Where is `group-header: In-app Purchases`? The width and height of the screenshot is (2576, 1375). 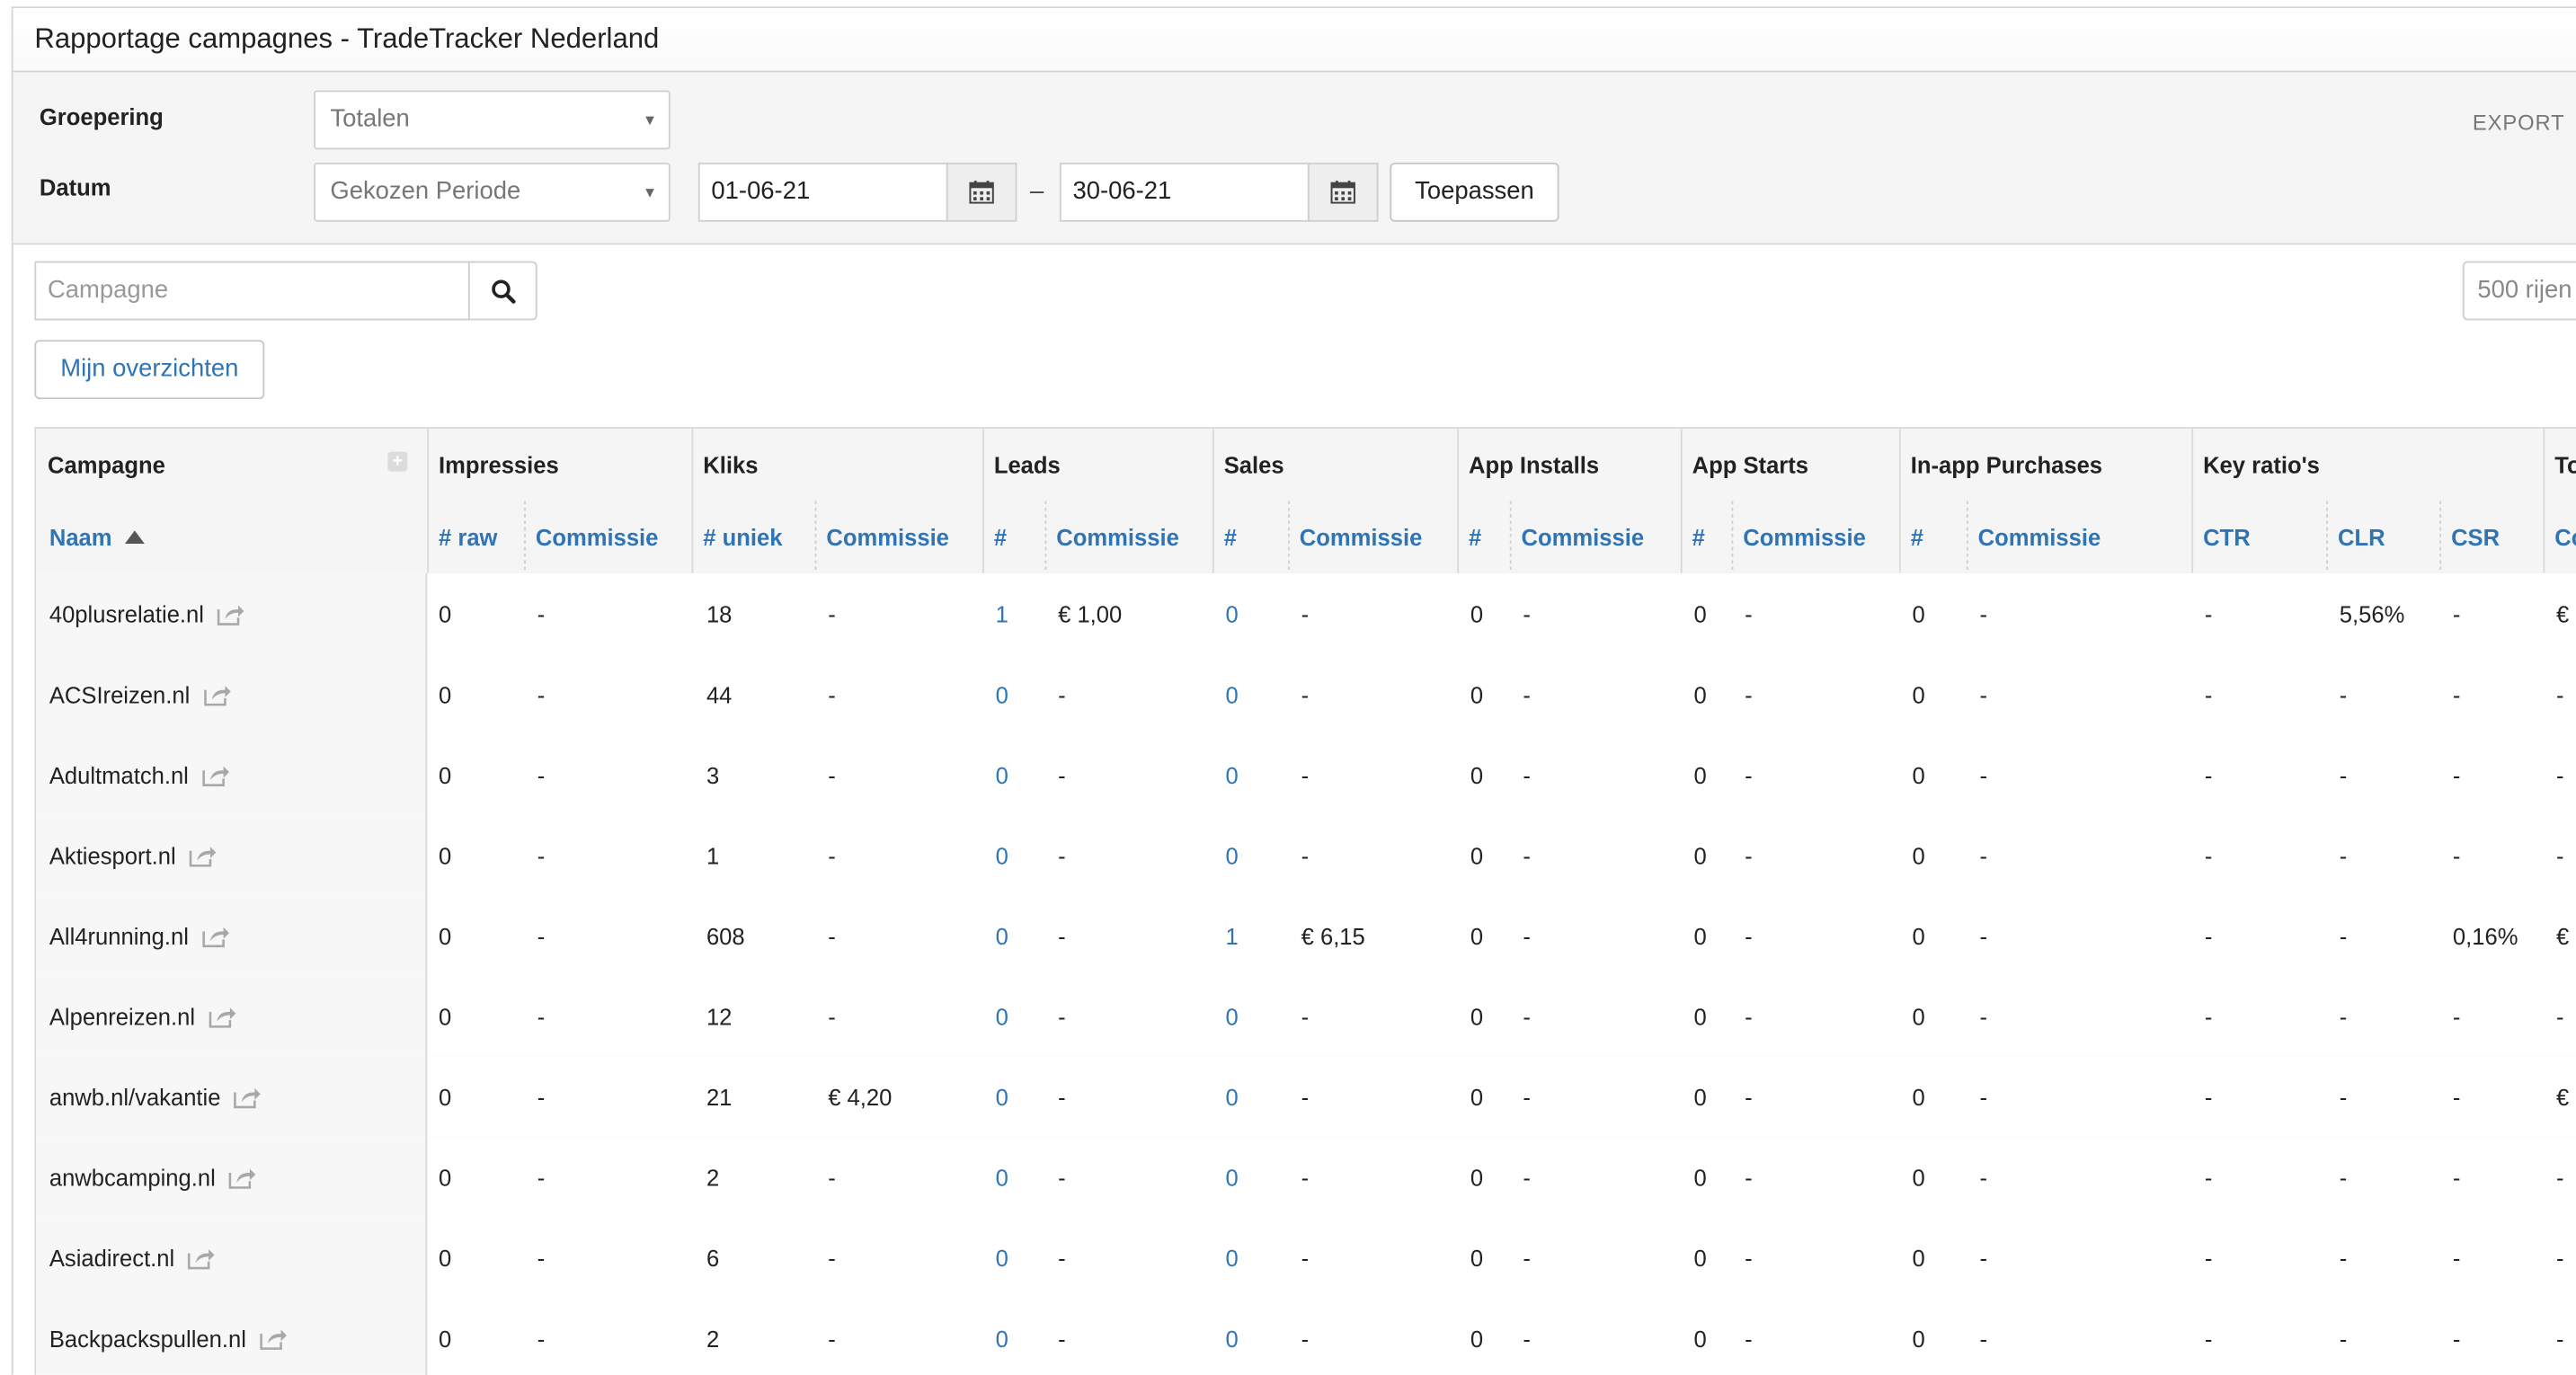
group-header: In-app Purchases is located at coordinates (2006, 464).